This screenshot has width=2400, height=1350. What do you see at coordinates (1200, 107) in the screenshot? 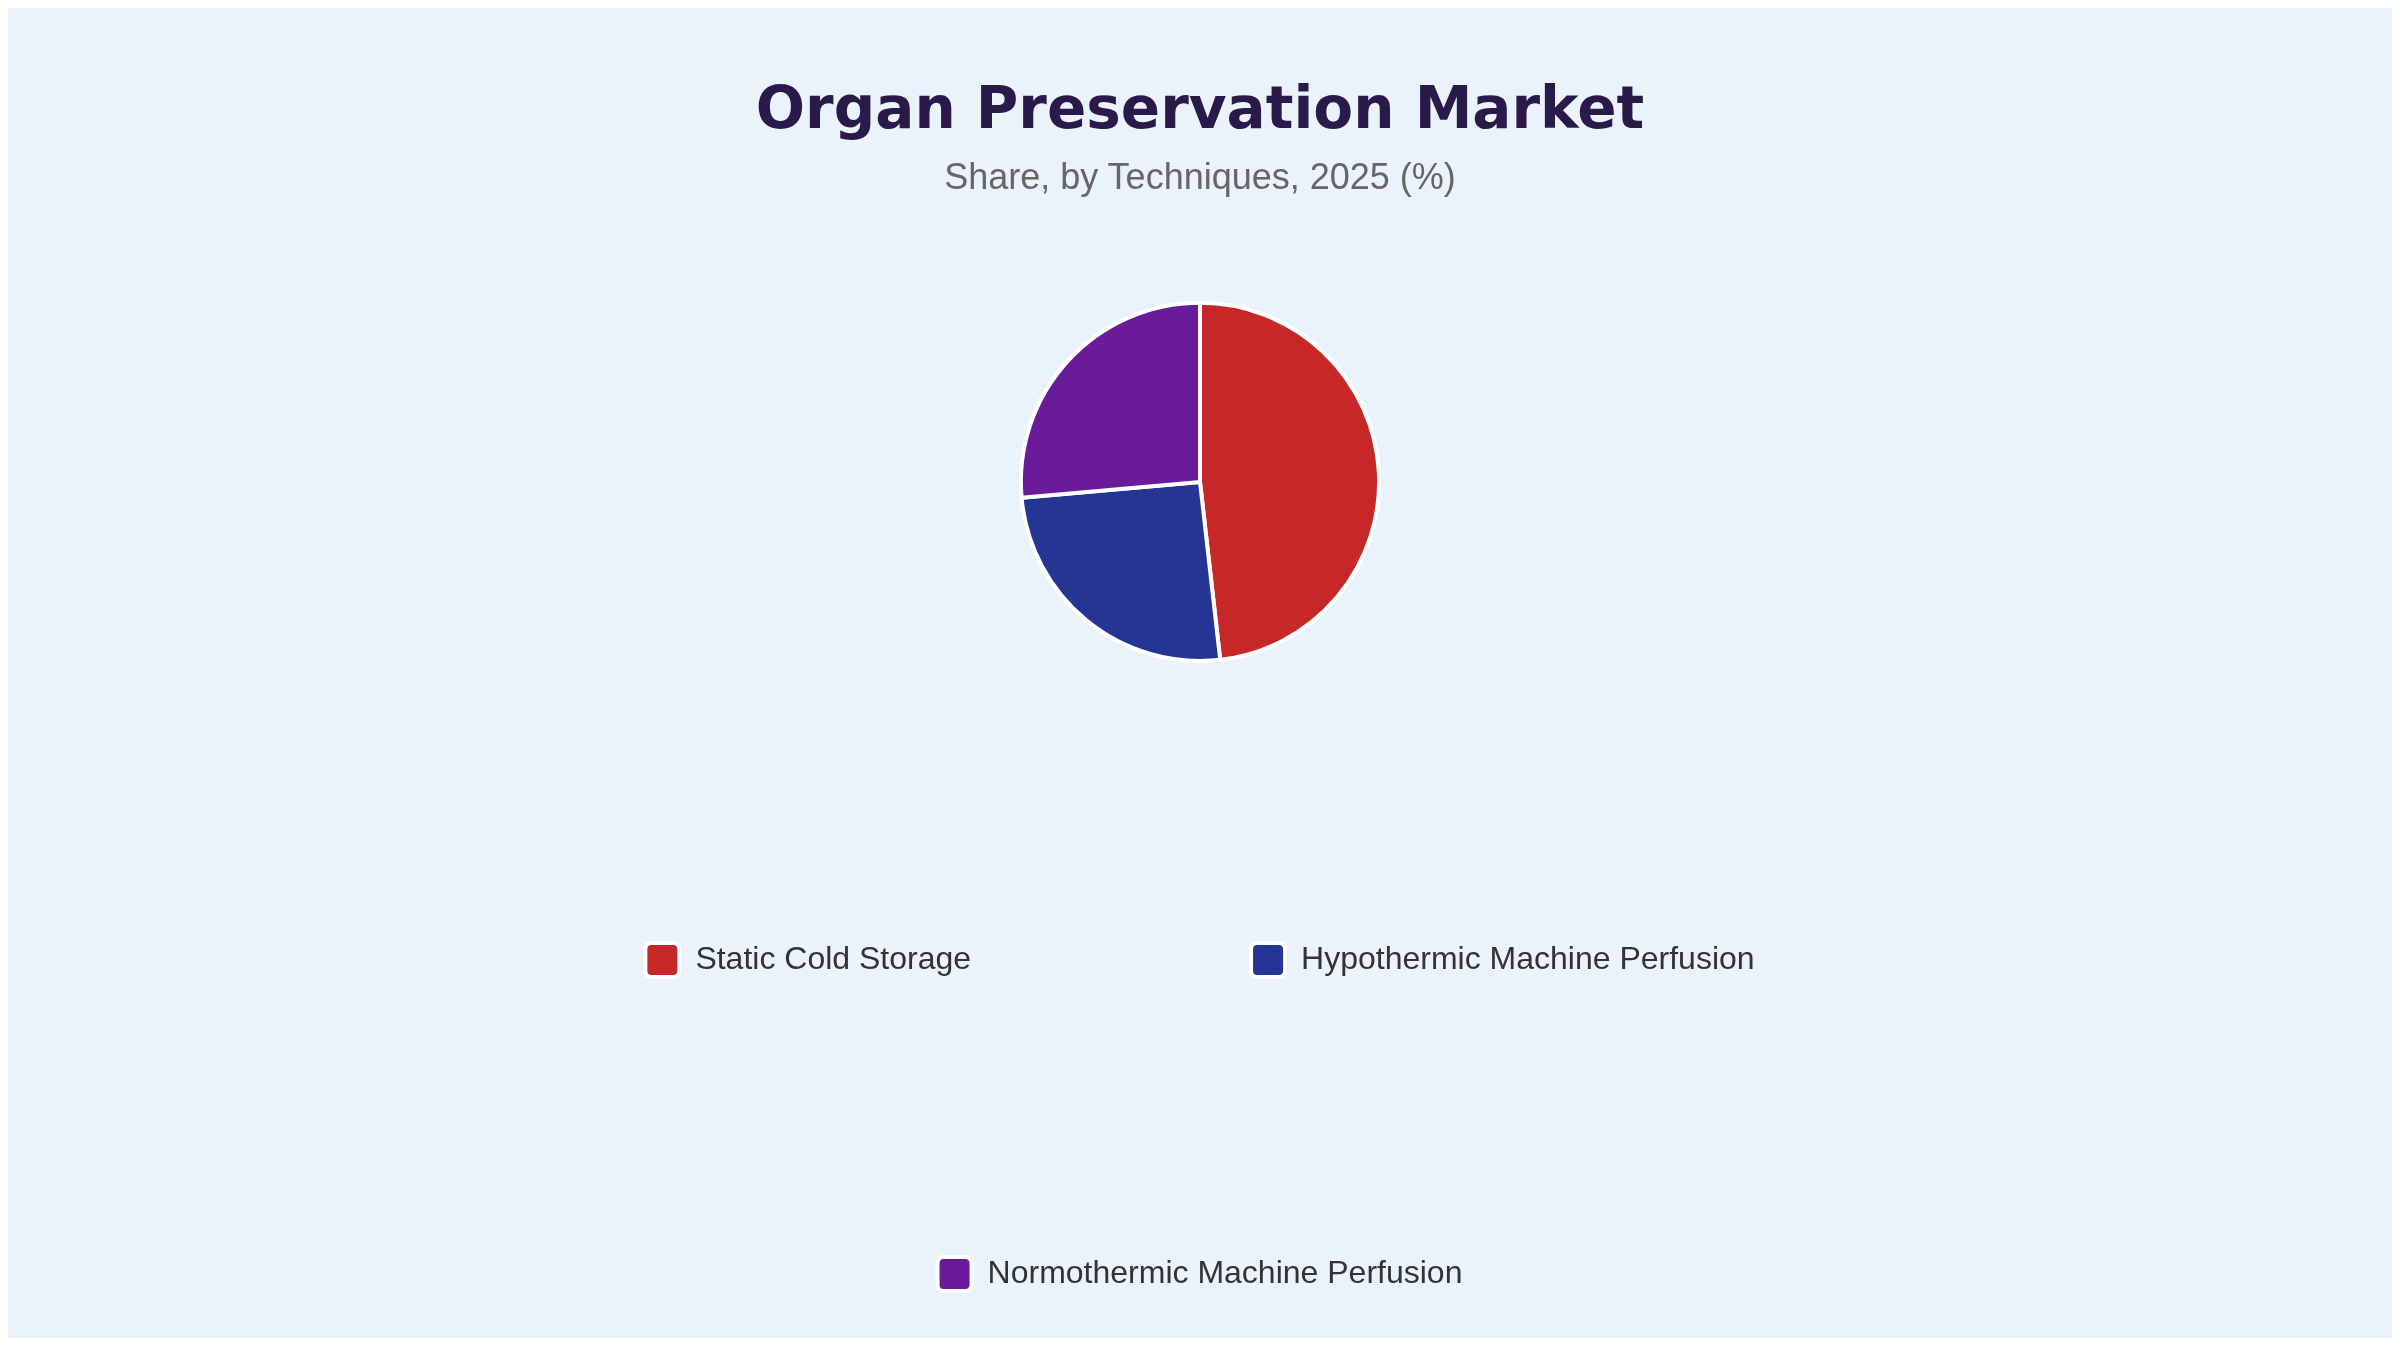
I see `chart-title: Organ Preservation Market` at bounding box center [1200, 107].